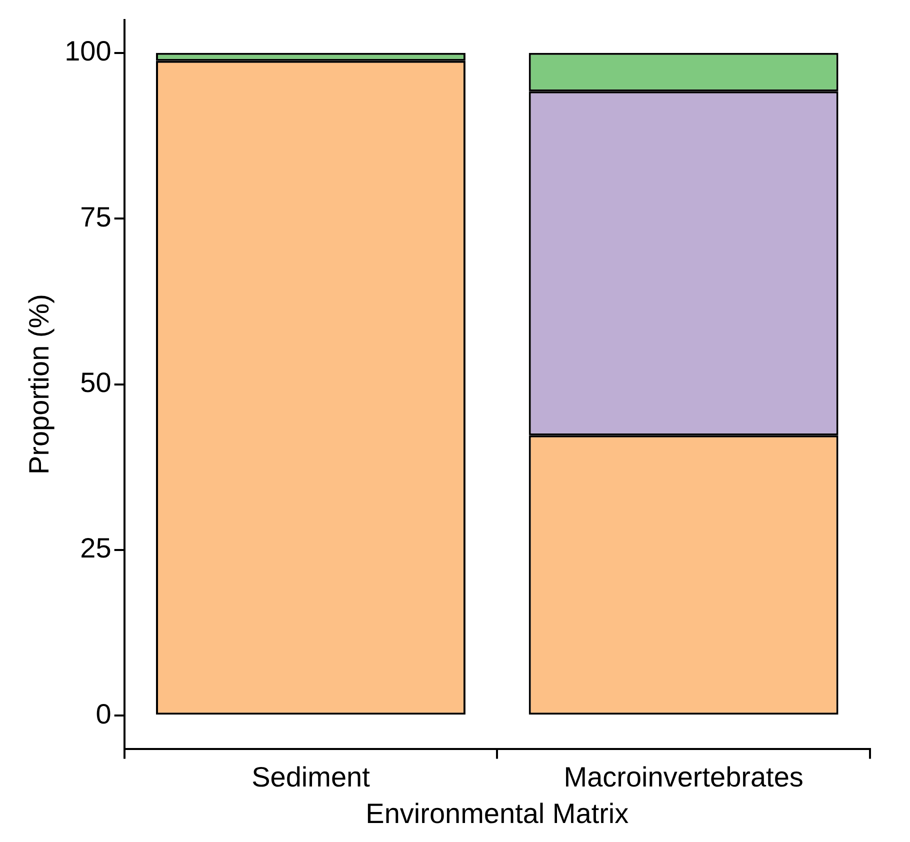 The width and height of the screenshot is (910, 842). I want to click on y-tick-label: 50, so click(96, 382).